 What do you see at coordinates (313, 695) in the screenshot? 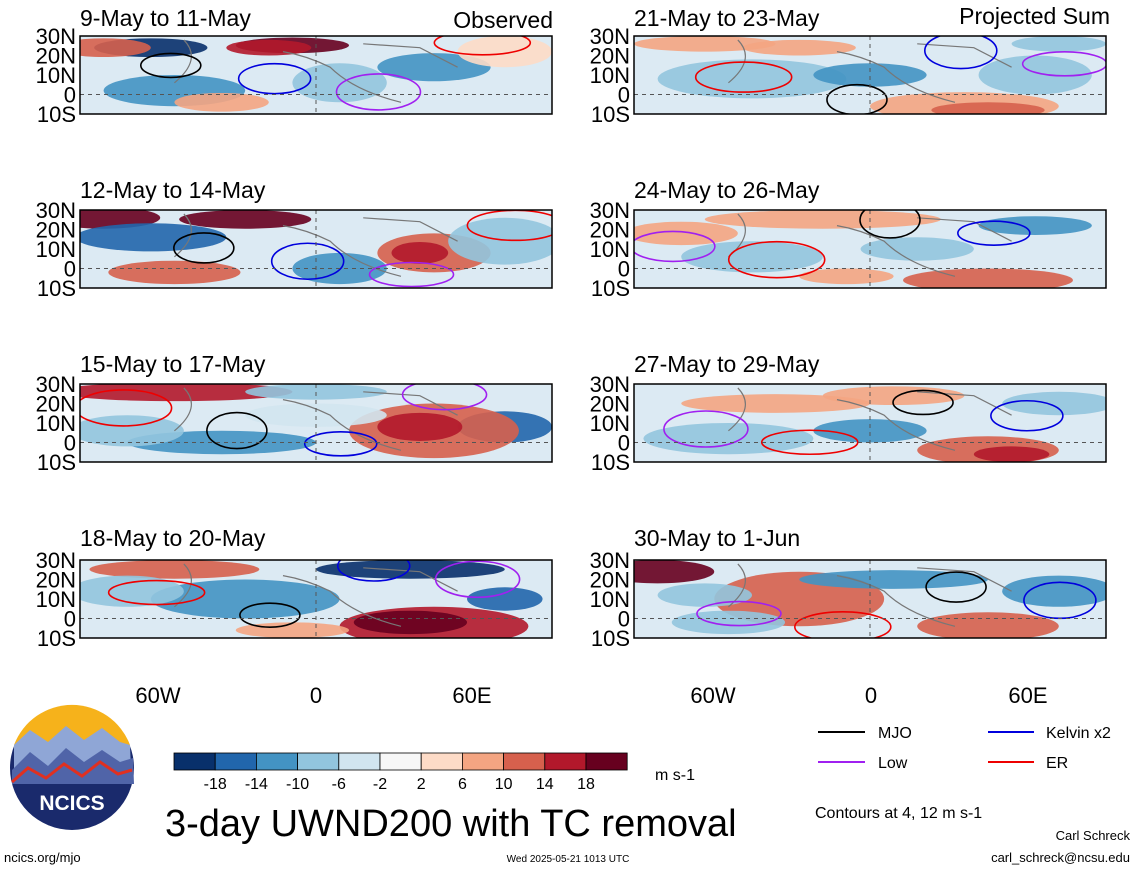
I see `lon-labels-left: 60W 0 60E` at bounding box center [313, 695].